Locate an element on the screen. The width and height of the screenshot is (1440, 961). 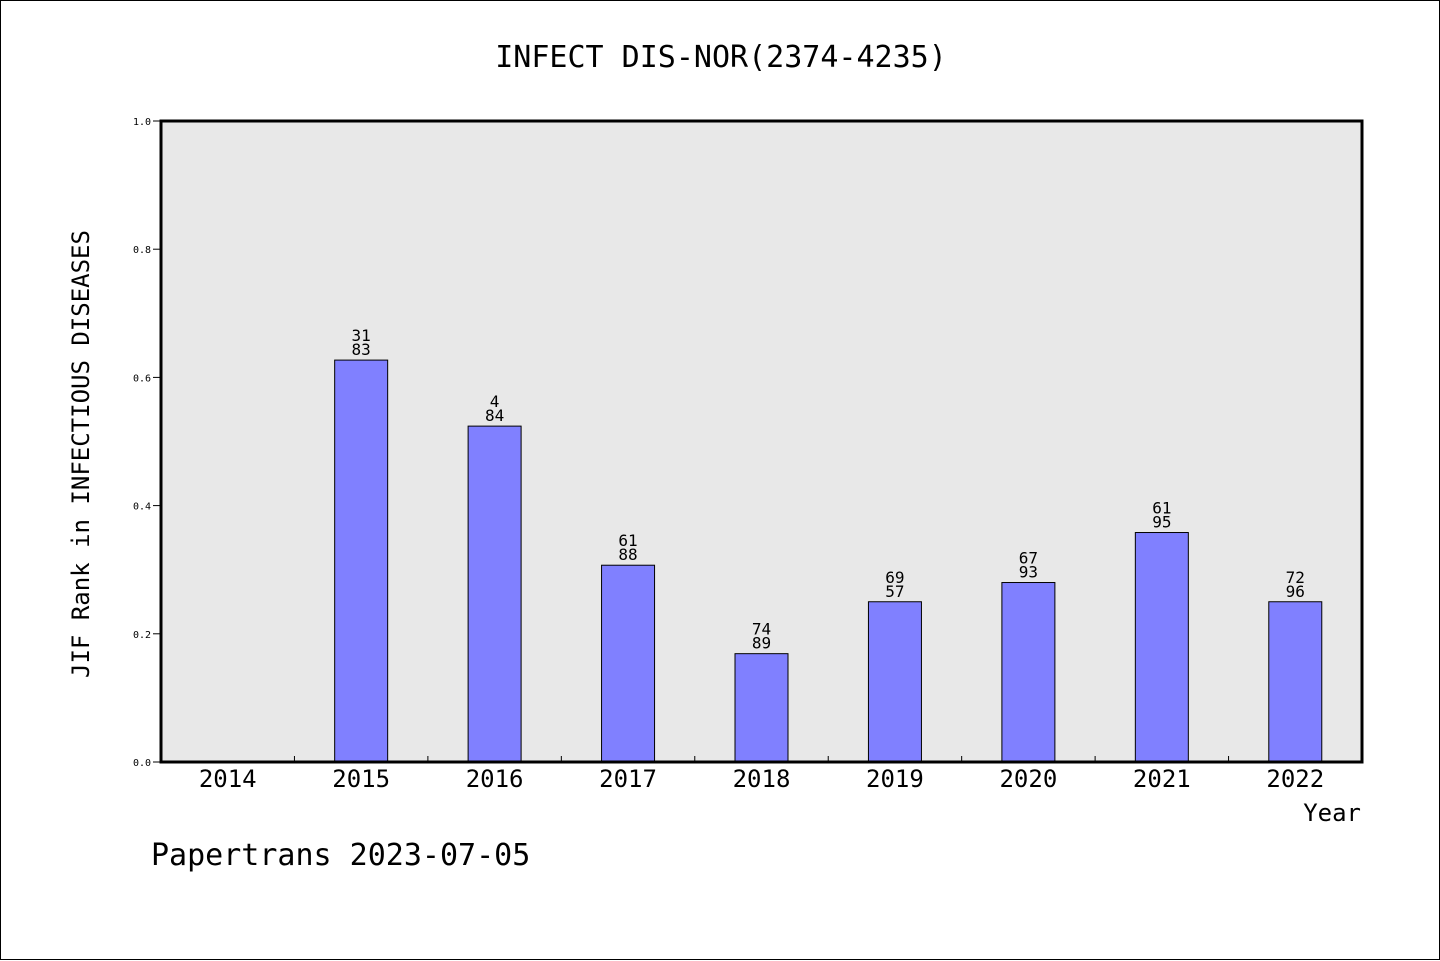
bar-label-bottom-2018: 89 is located at coordinates (761, 643).